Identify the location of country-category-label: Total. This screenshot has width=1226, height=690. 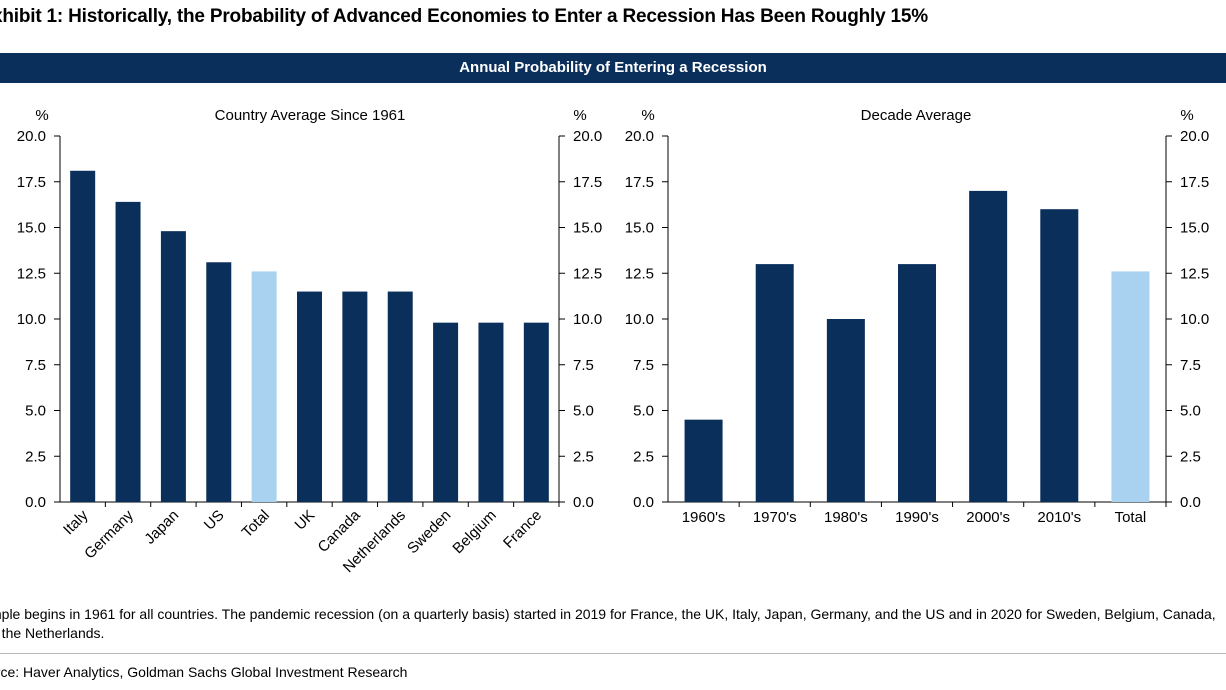
(256, 524).